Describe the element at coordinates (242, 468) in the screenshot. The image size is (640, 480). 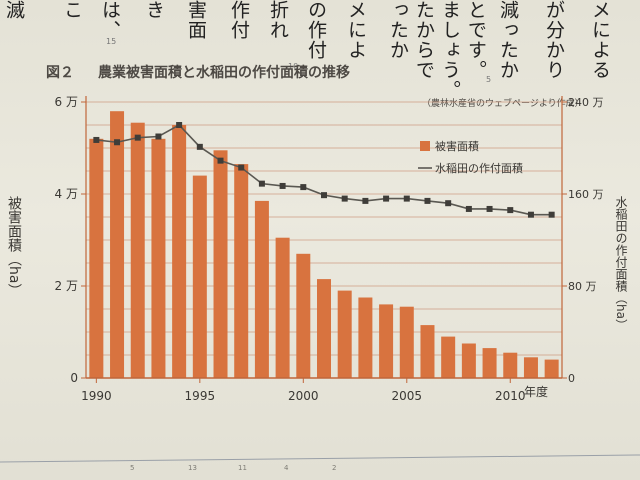
I see `ruler-mark: 11` at that location.